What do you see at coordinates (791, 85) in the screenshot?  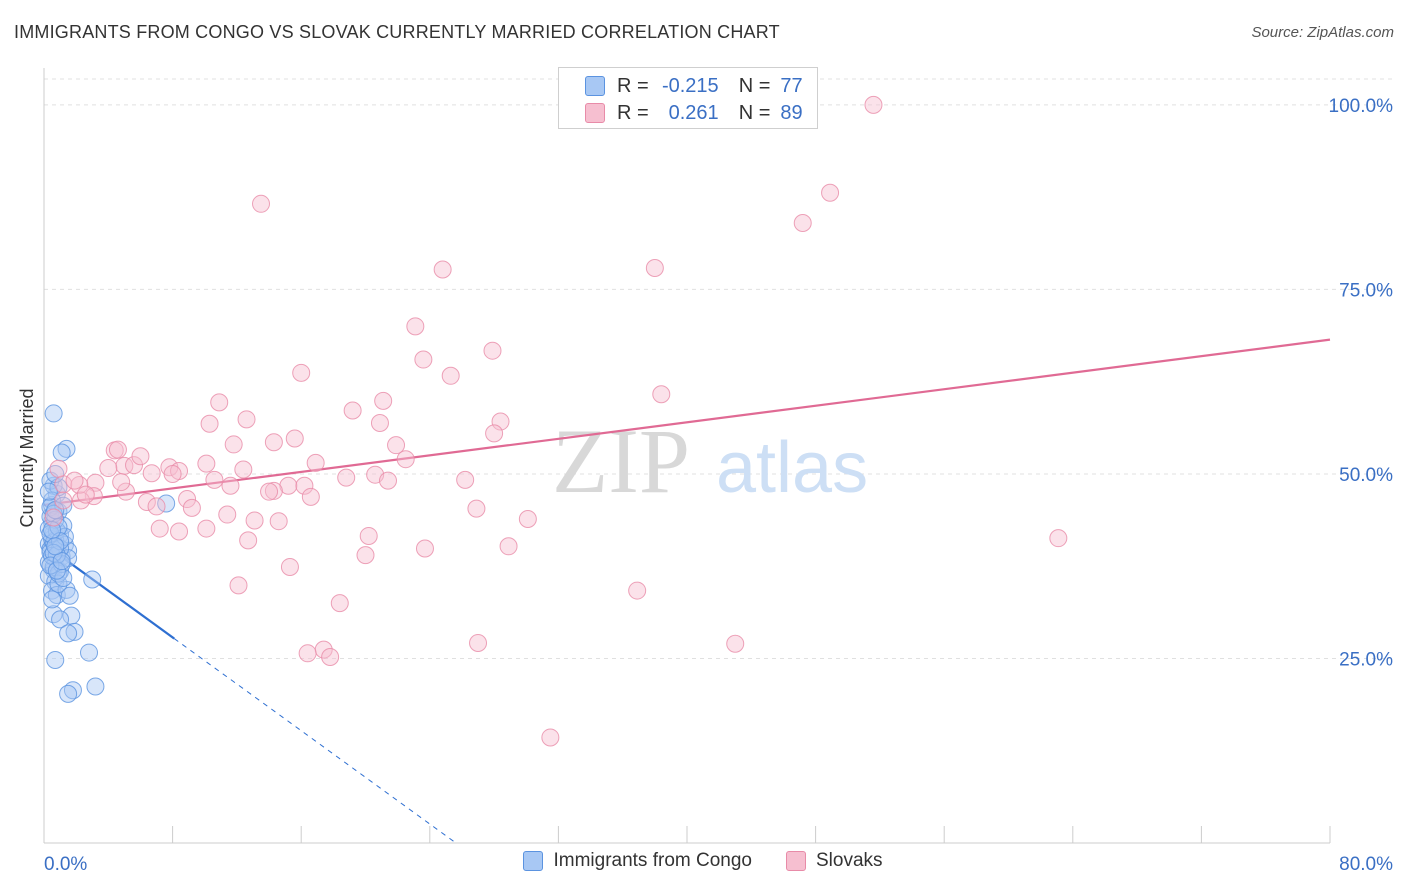 I see `n-value: 77` at bounding box center [791, 85].